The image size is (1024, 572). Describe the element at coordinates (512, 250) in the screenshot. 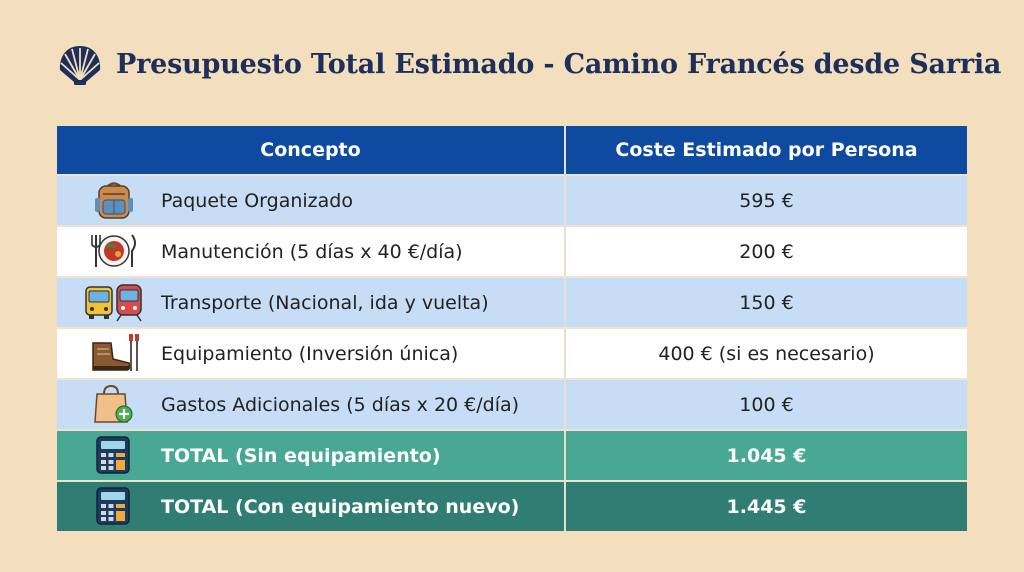

I see `table-row: Manutención (5 días x 40 €/día) 200 €` at that location.